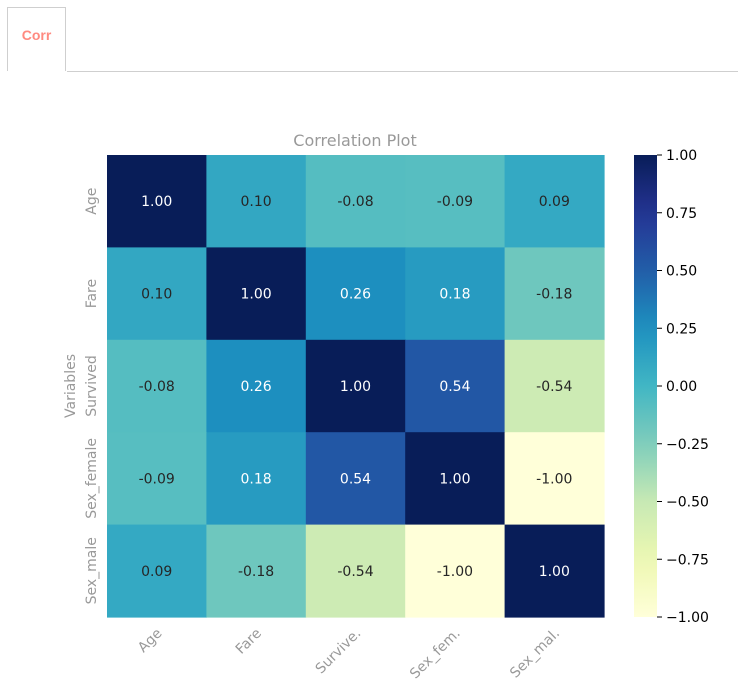 Image resolution: width=738 pixels, height=693 pixels. What do you see at coordinates (150, 641) in the screenshot?
I see `column-tick-label: Age` at bounding box center [150, 641].